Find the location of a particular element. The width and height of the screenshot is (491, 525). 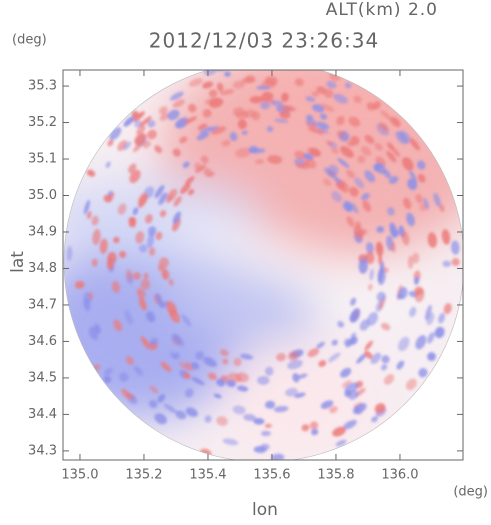

x-tick-label: 136.0 is located at coordinates (399, 475).